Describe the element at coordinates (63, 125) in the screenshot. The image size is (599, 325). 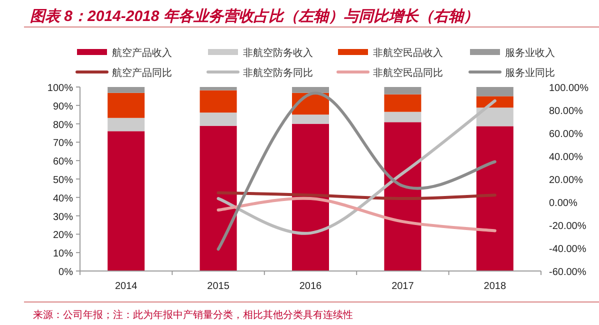
I see `y-tick-label: 80%` at that location.